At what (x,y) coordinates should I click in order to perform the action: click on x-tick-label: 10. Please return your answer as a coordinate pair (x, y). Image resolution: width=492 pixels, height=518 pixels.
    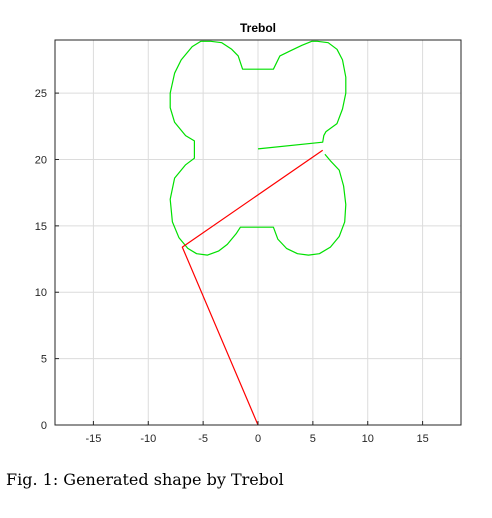
    Looking at the image, I should click on (368, 439).